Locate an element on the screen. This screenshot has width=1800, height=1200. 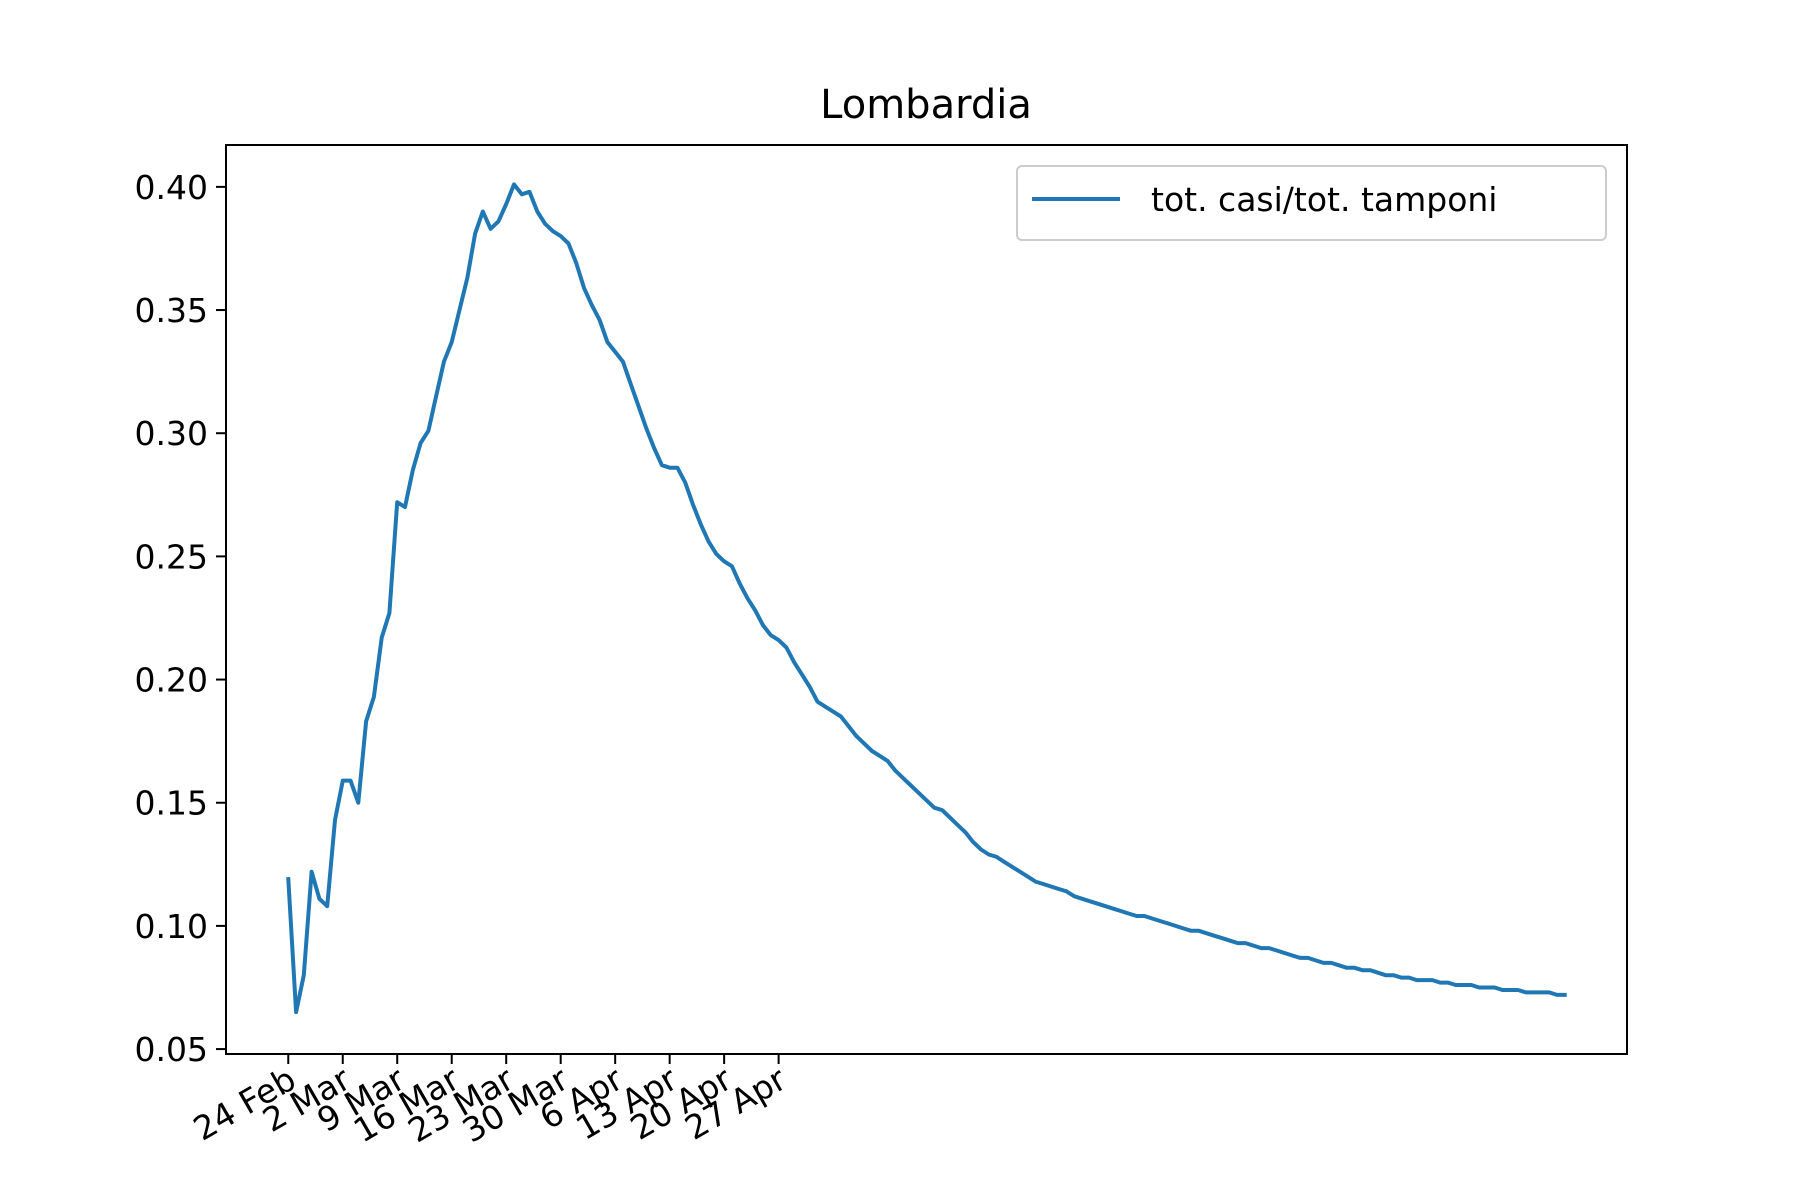
legend: tot. casi/tot. tamponi is located at coordinates (1311, 203).